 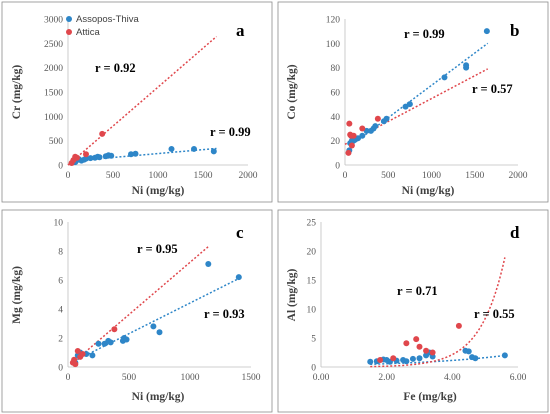 I want to click on panel-c-y-axis-title: Mg (mg/kg), so click(x=17, y=295).